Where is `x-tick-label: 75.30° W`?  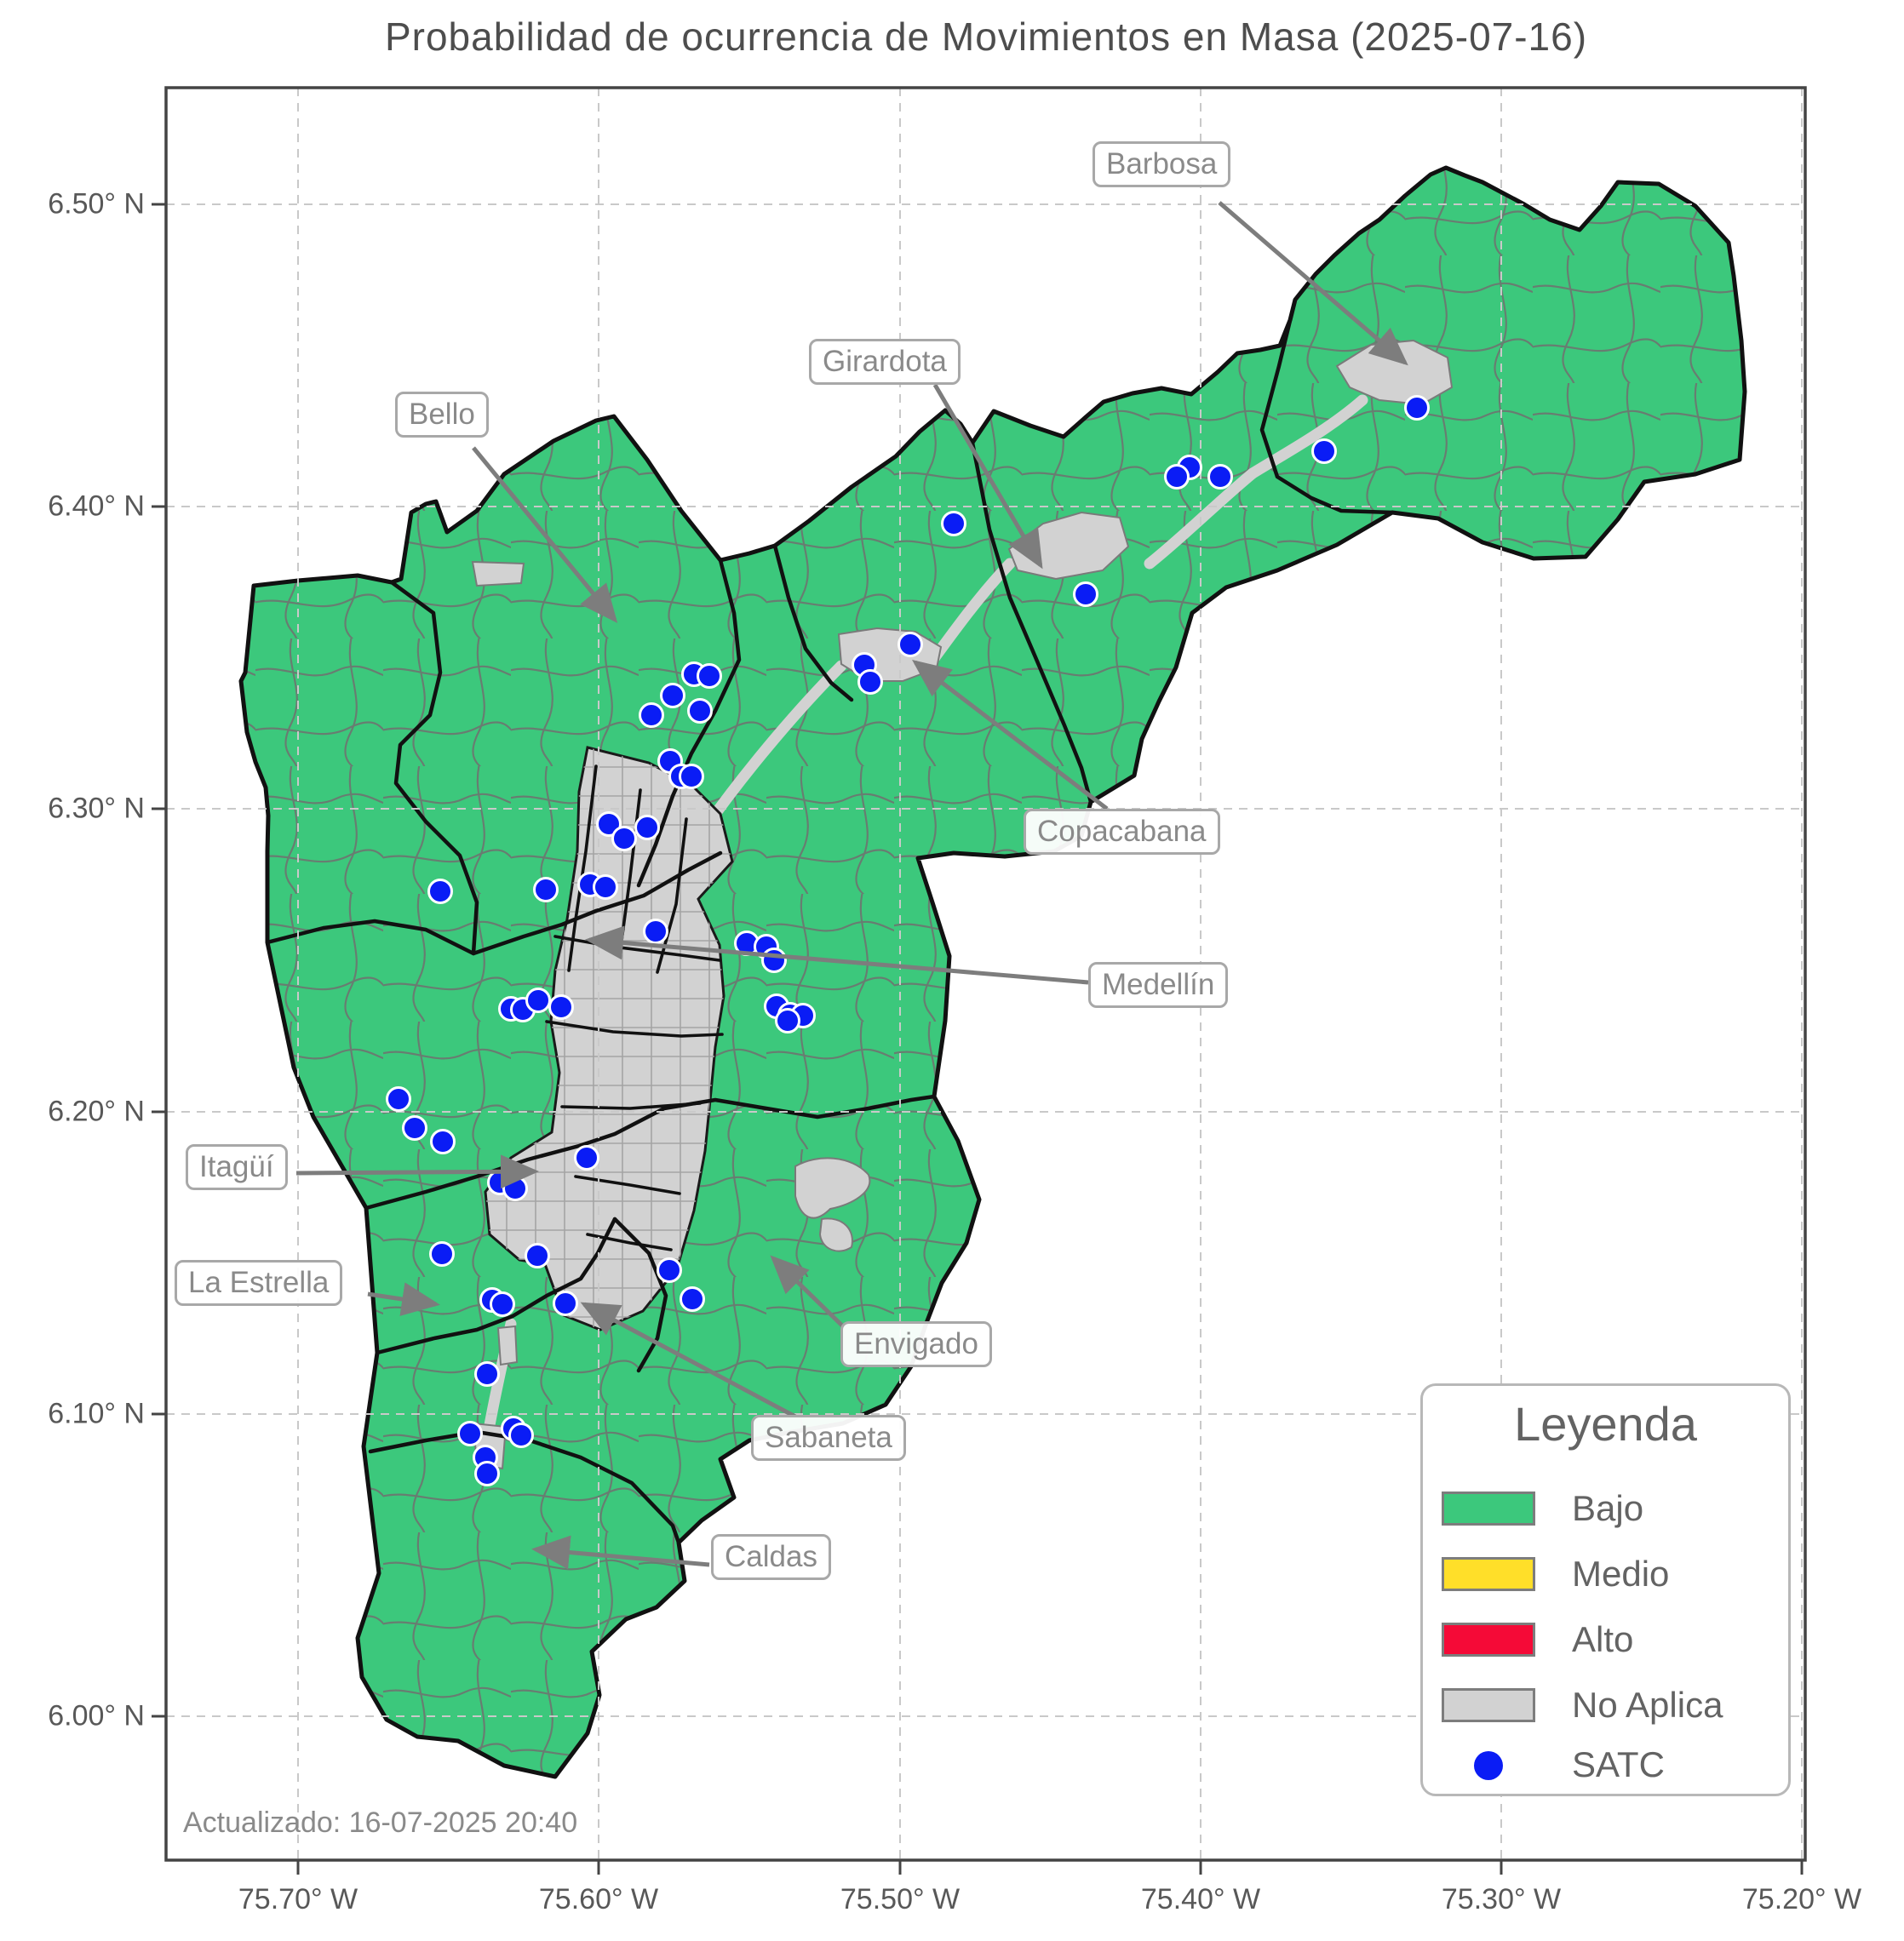
x-tick-label: 75.30° W is located at coordinates (1501, 1899).